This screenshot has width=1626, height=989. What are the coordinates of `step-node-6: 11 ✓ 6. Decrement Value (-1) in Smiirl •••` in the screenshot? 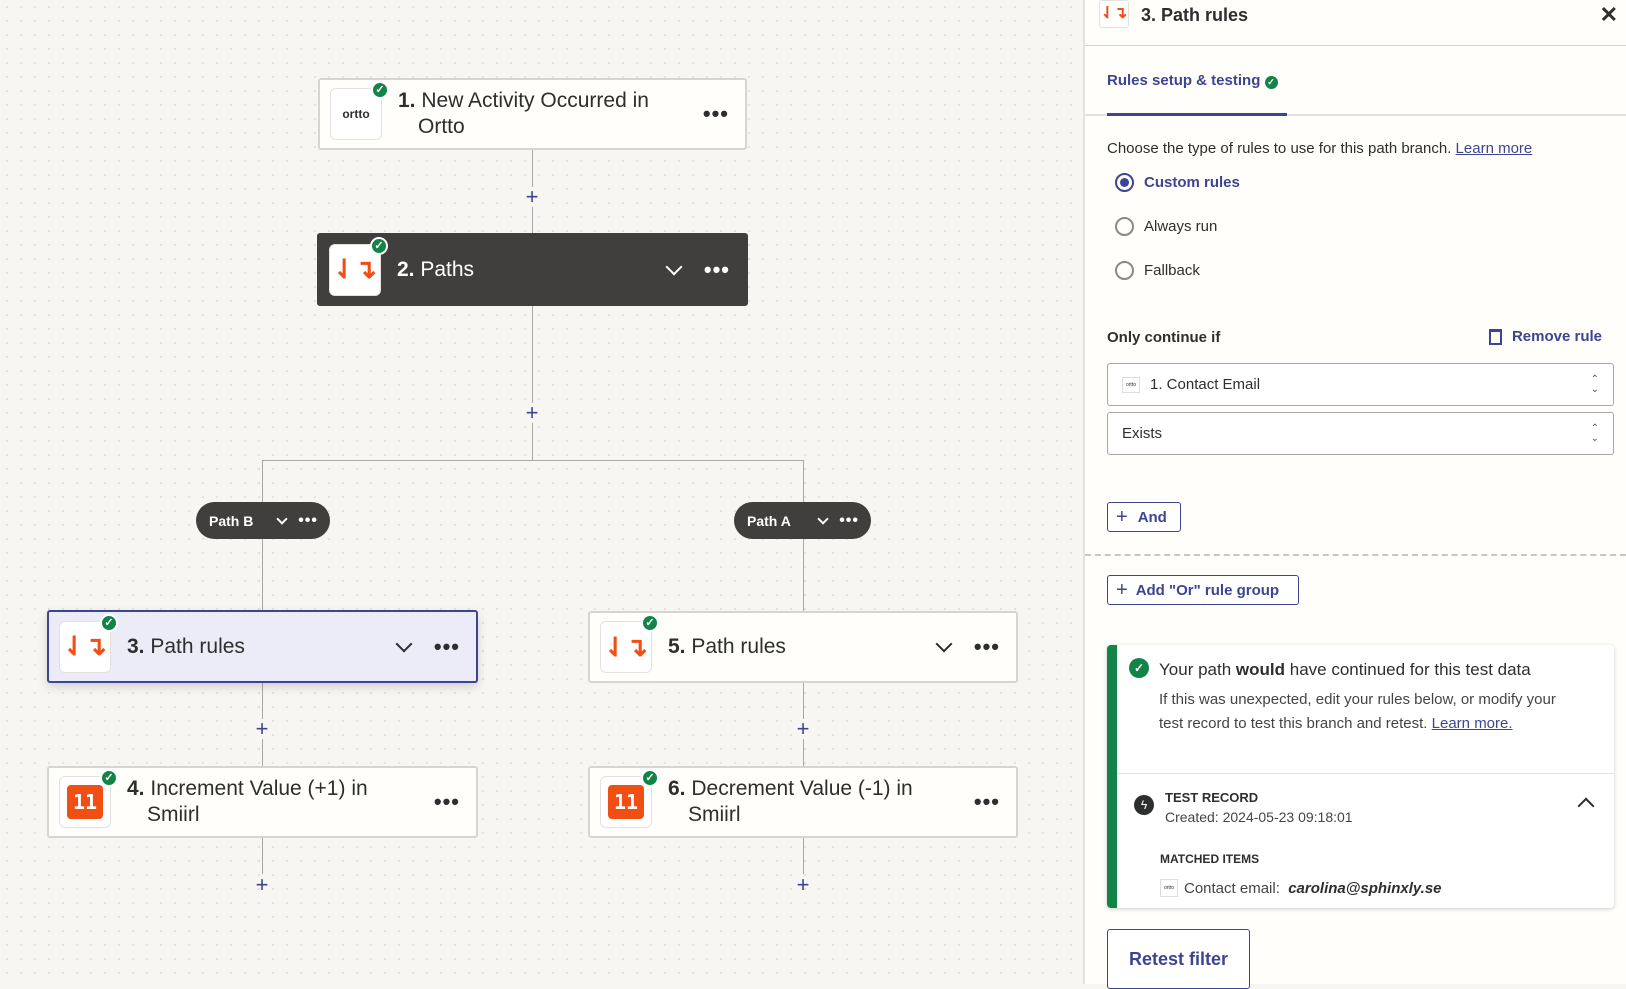 It's located at (803, 802).